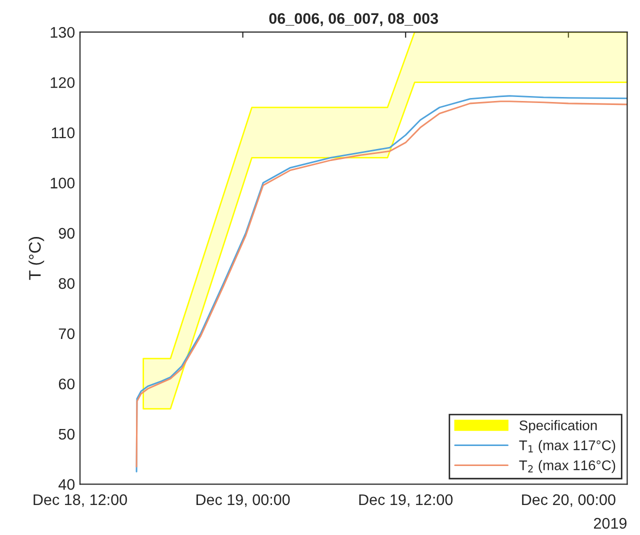 The height and width of the screenshot is (535, 640). I want to click on y-tick-label: 50, so click(66, 434).